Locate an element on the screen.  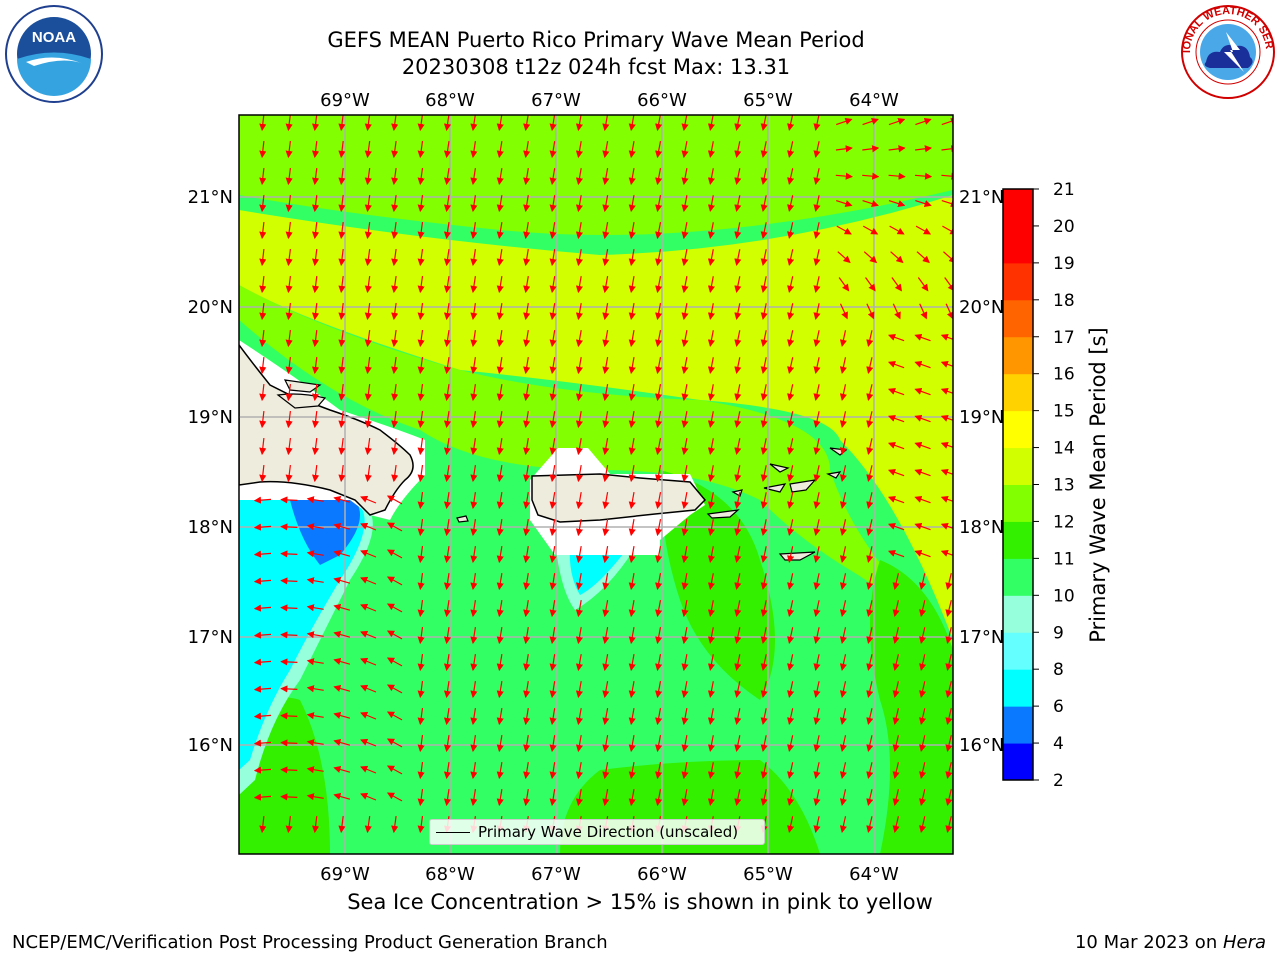
lat-label-left: 18°N is located at coordinates (210, 527).